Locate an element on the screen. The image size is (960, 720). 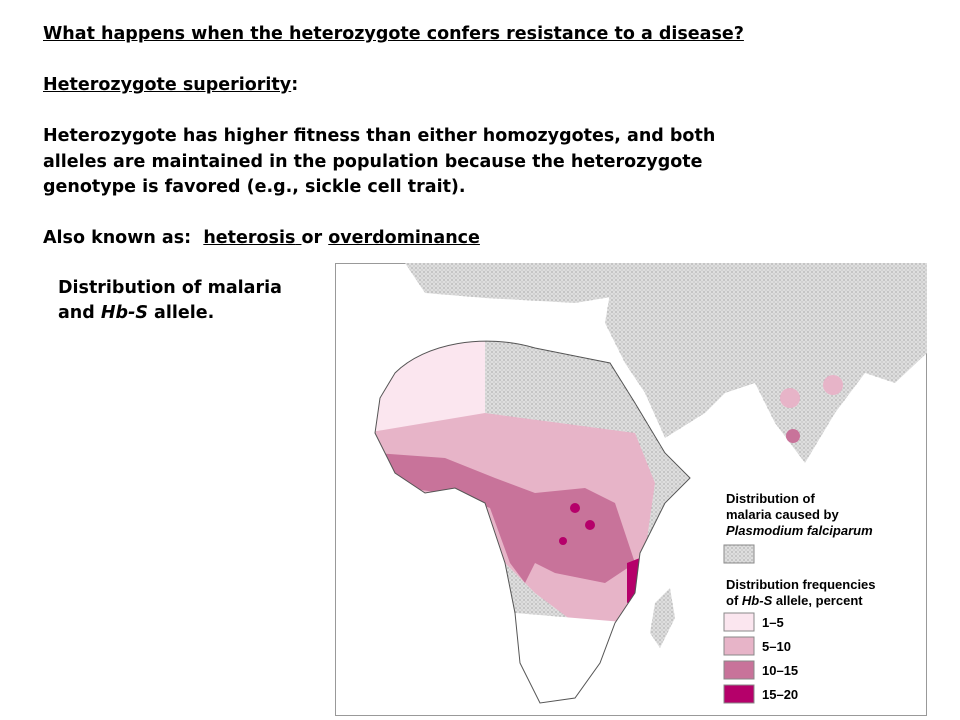
term-line: Heterozygote superiority: is located at coordinates (170, 86).